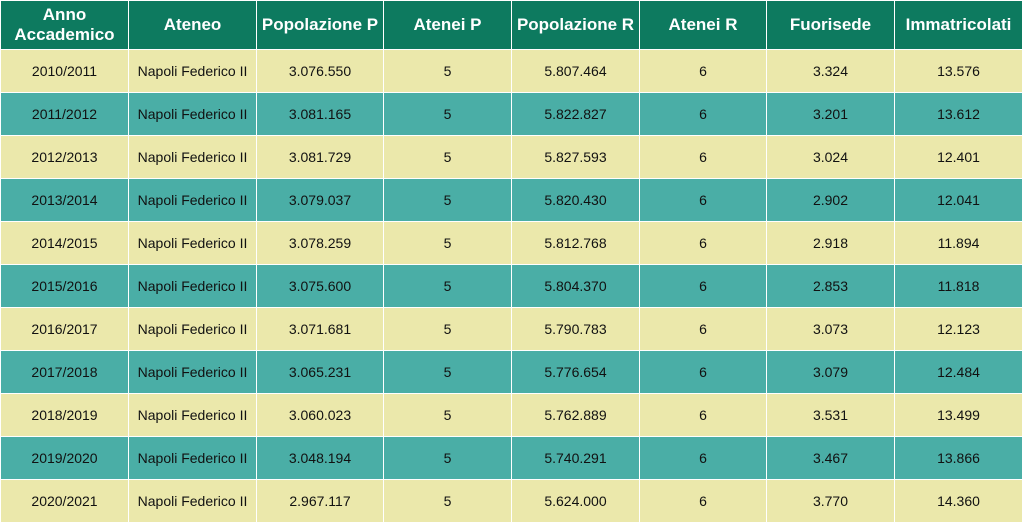 This screenshot has height=532, width=1030. What do you see at coordinates (575, 501) in the screenshot?
I see `cell-popolazione-r: 5.624.000` at bounding box center [575, 501].